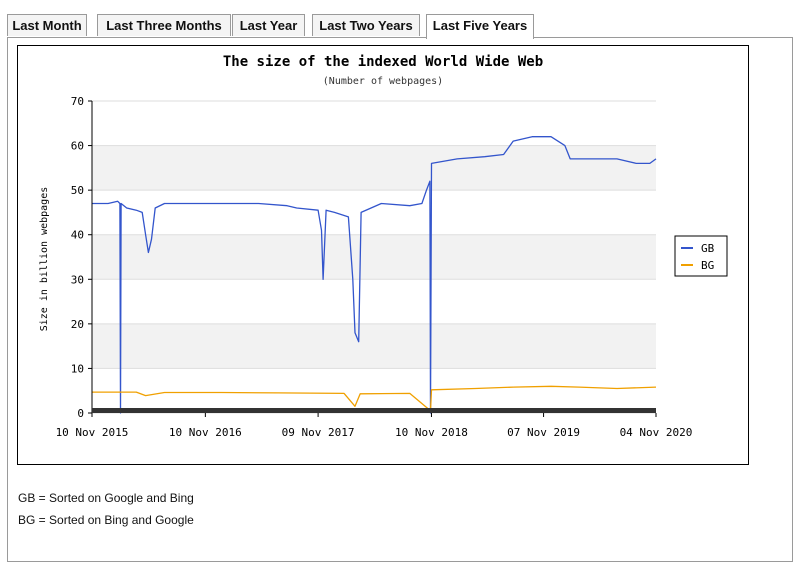 The width and height of the screenshot is (800, 569). What do you see at coordinates (543, 432) in the screenshot?
I see `x-tick-label: 07 Nov 2019` at bounding box center [543, 432].